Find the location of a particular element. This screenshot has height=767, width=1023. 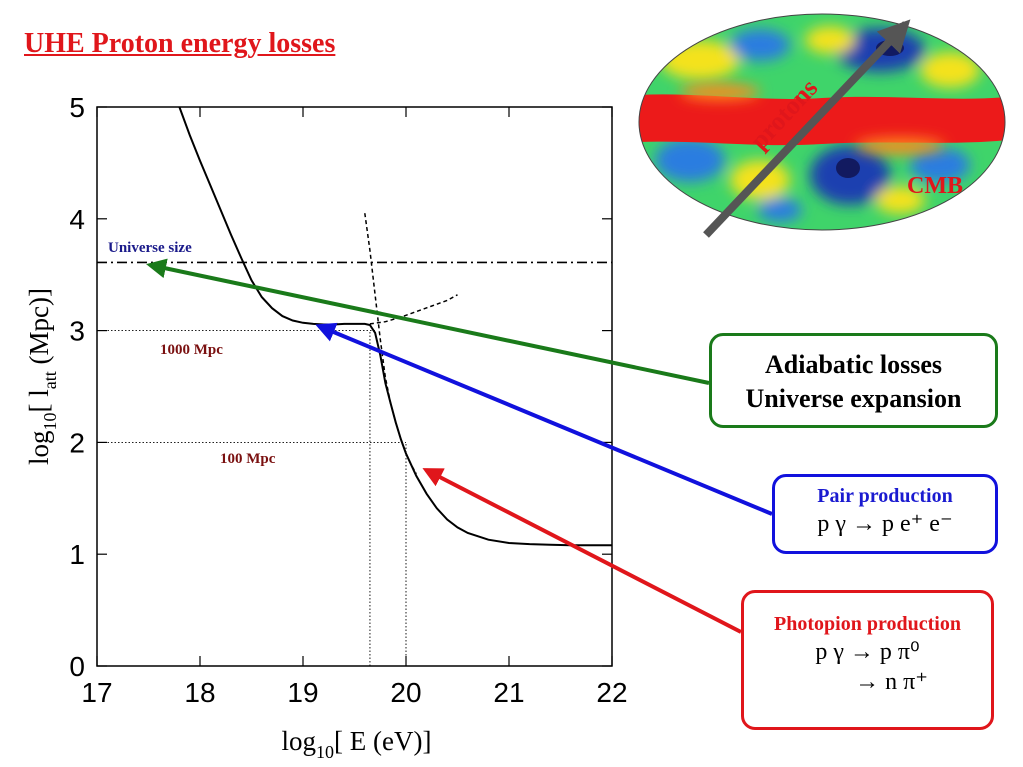

cmb-label: CMB is located at coordinates (935, 186).